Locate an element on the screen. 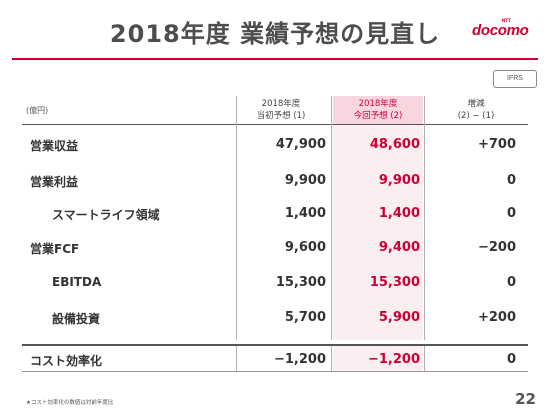 This screenshot has width=550, height=413. table-row: スマートライフ領域 1,400 1,400 0 is located at coordinates (275, 213).